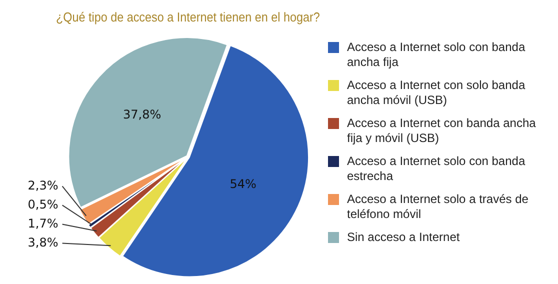  Describe the element at coordinates (43, 185) in the screenshot. I see `data-label: 2,3%` at that location.